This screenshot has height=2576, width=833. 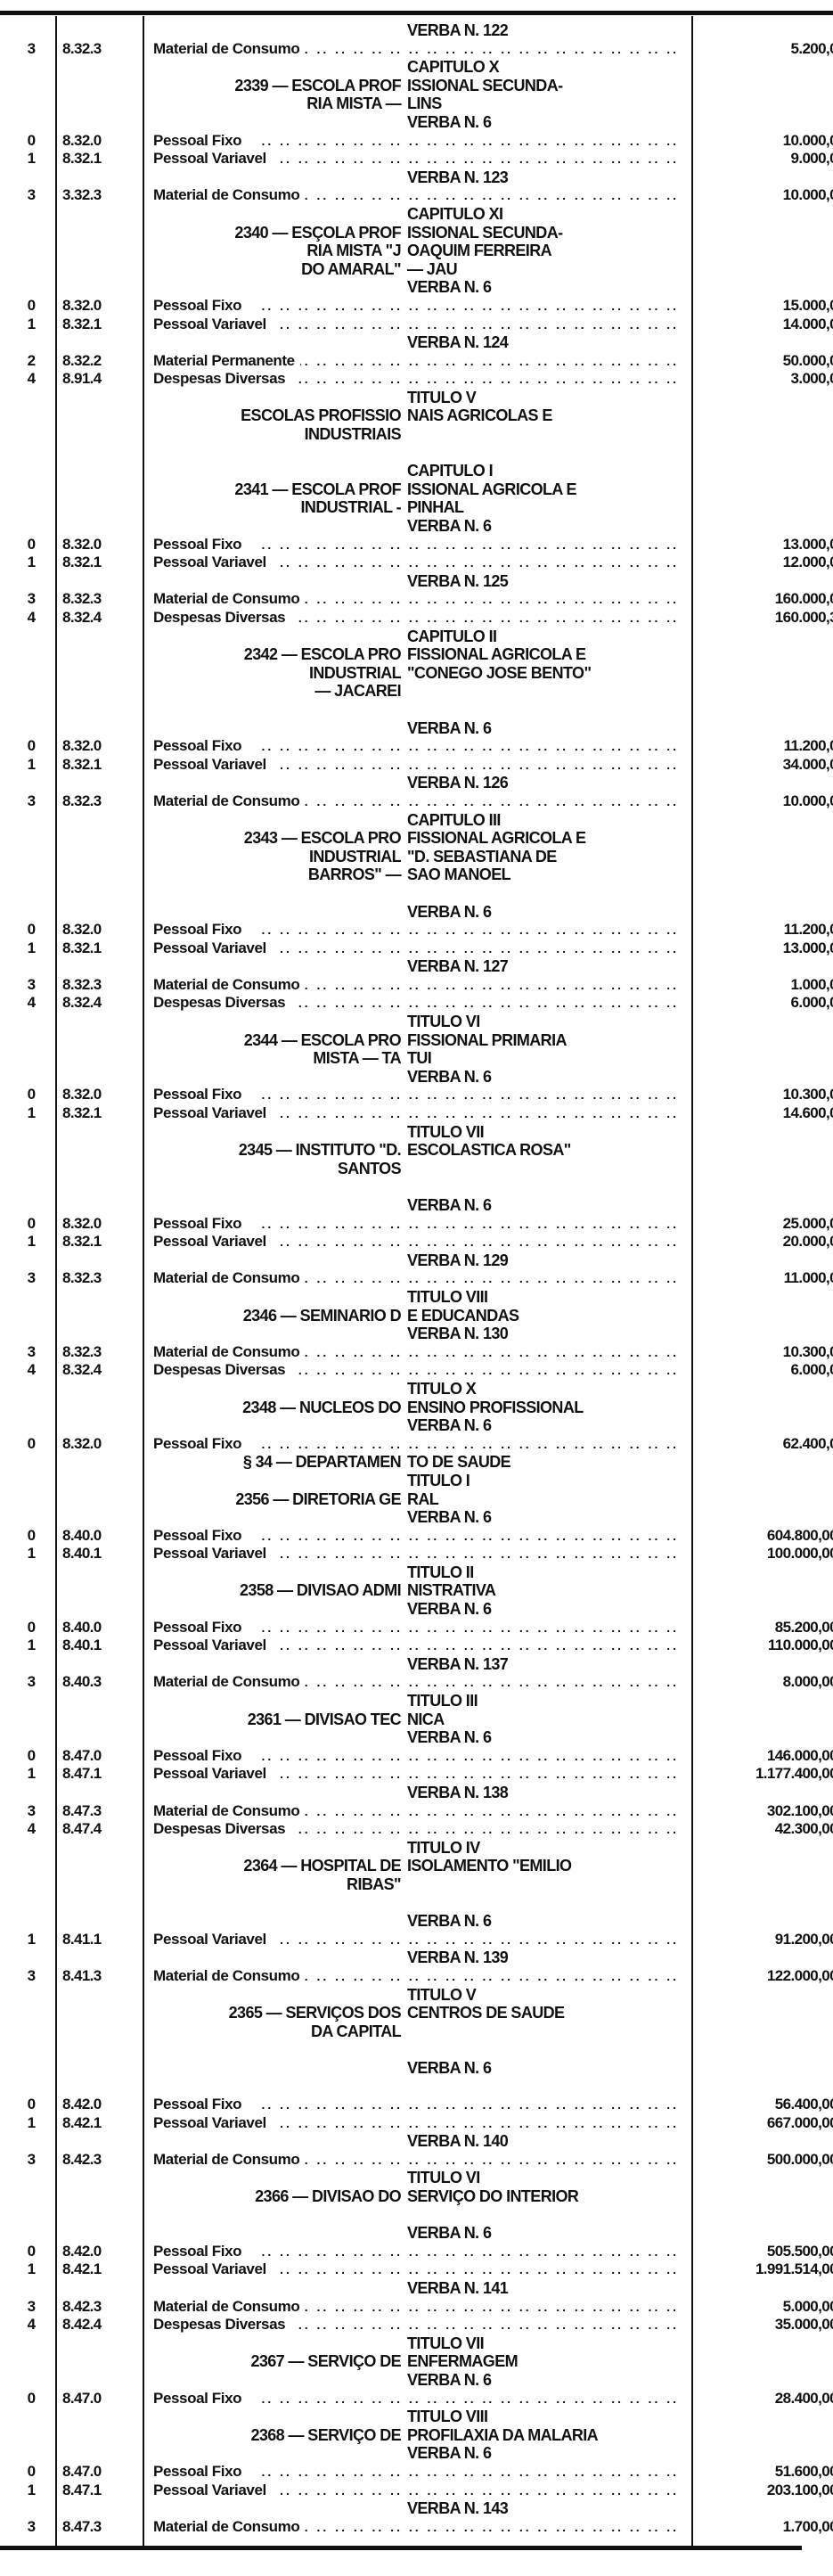 What do you see at coordinates (82, 2269) in the screenshot?
I see `classification-code: 8.42.1` at bounding box center [82, 2269].